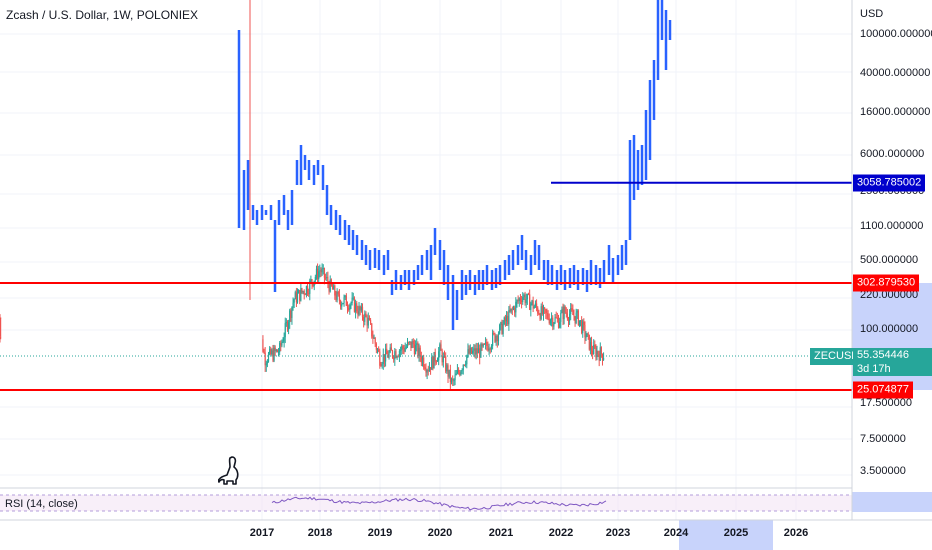 This screenshot has height=550, width=932. What do you see at coordinates (501, 533) in the screenshot?
I see `time-tick: 2021` at bounding box center [501, 533].